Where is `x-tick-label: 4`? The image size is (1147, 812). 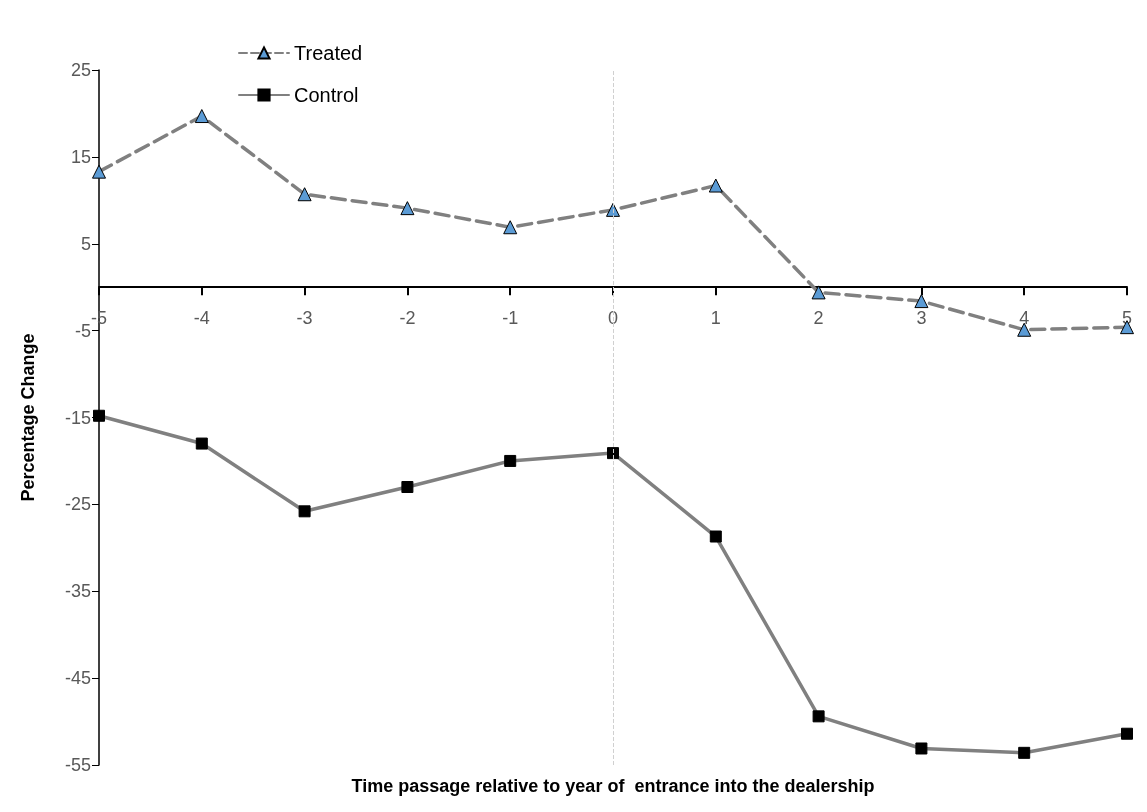
x-tick-label: 4 is located at coordinates (1024, 318).